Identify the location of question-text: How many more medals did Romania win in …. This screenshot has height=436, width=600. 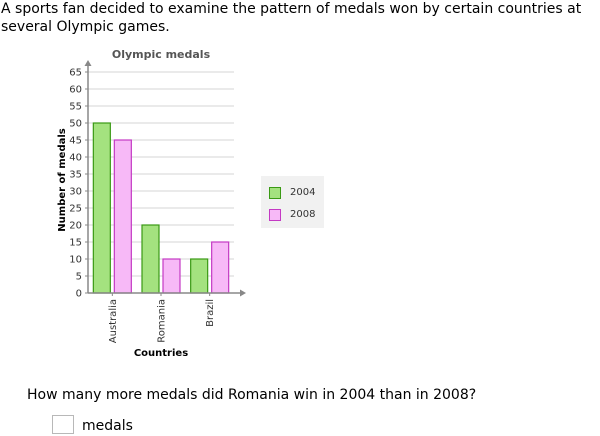
(252, 395).